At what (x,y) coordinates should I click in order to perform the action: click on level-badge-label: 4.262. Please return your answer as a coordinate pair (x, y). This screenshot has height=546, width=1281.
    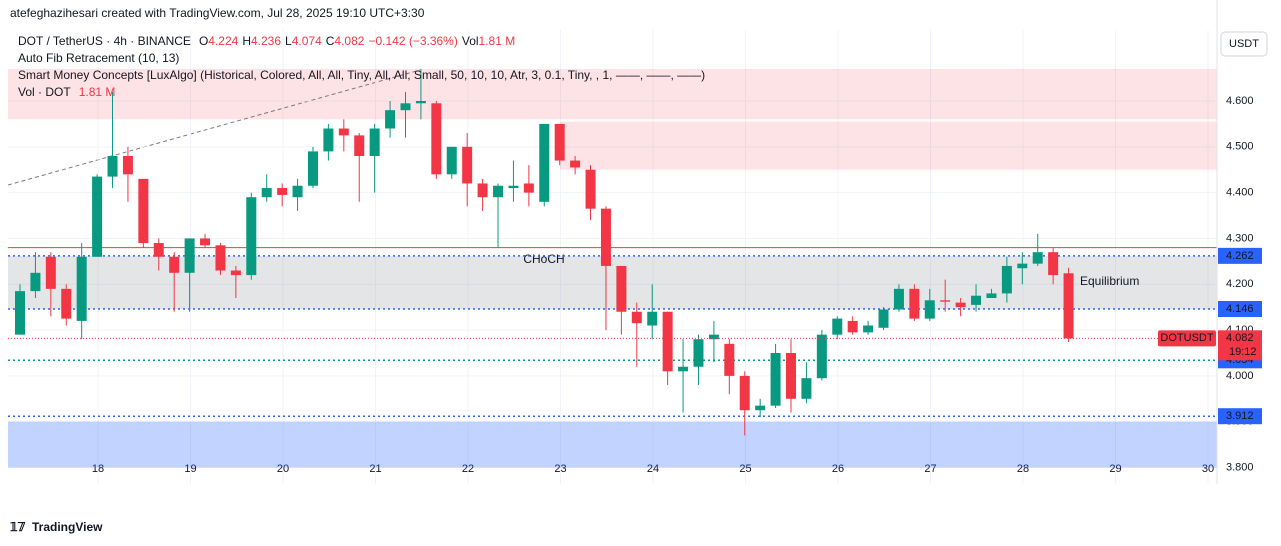
    Looking at the image, I should click on (1240, 256).